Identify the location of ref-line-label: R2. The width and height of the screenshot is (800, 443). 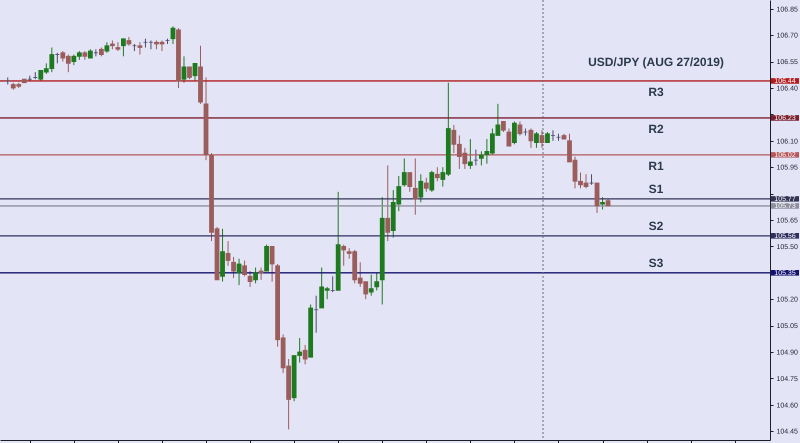
(656, 129).